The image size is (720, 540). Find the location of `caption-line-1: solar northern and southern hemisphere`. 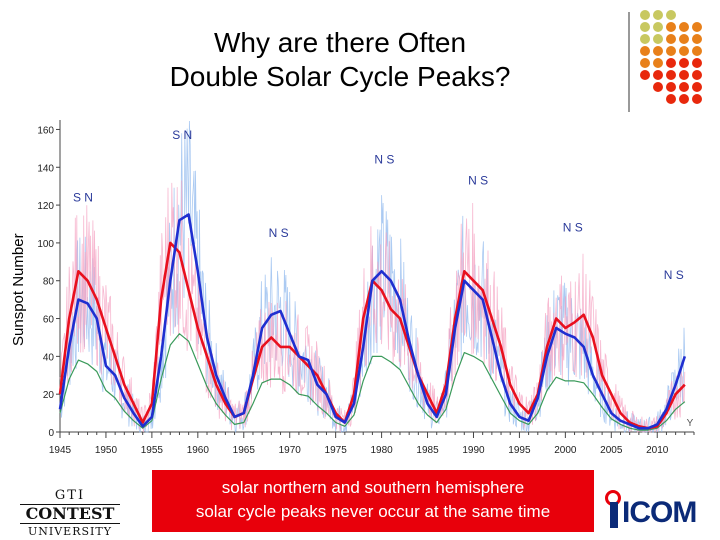

caption-line-1: solar northern and southern hemisphere is located at coordinates (373, 487).